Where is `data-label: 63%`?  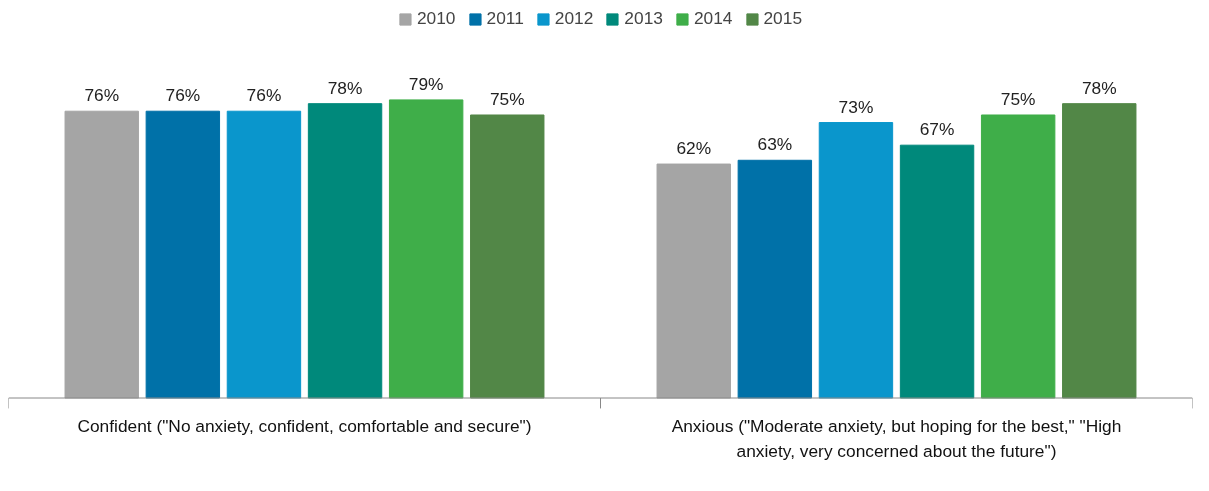
data-label: 63% is located at coordinates (775, 144).